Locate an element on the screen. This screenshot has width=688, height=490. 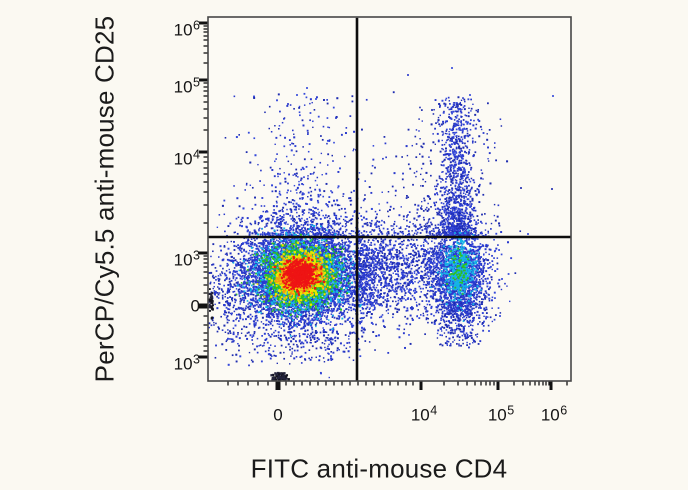
y-tick-label: 10⁴ is located at coordinates (186, 158).